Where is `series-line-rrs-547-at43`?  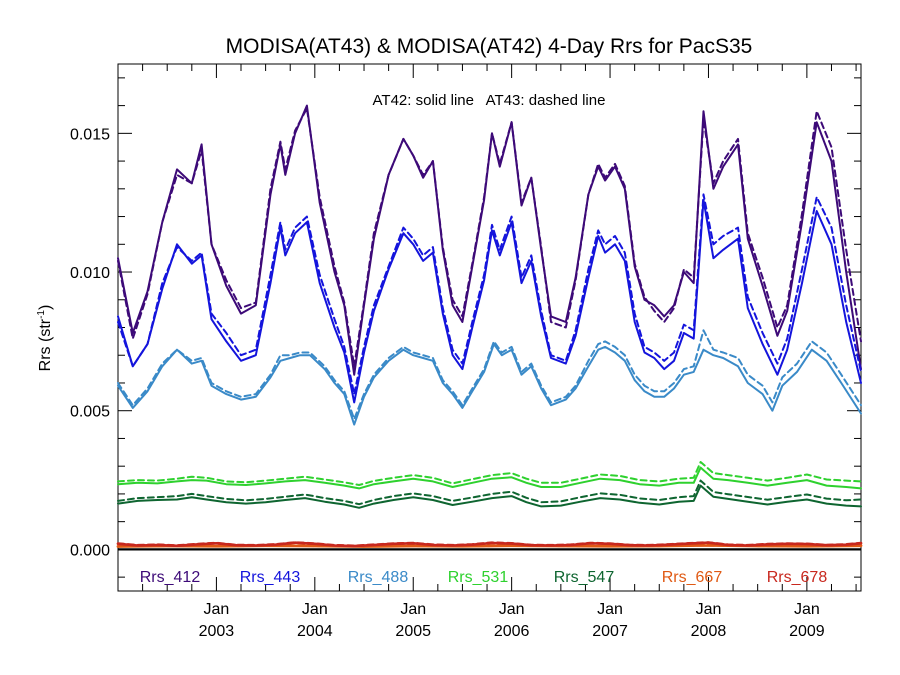 series-line-rrs-547-at43 is located at coordinates (489, 492).